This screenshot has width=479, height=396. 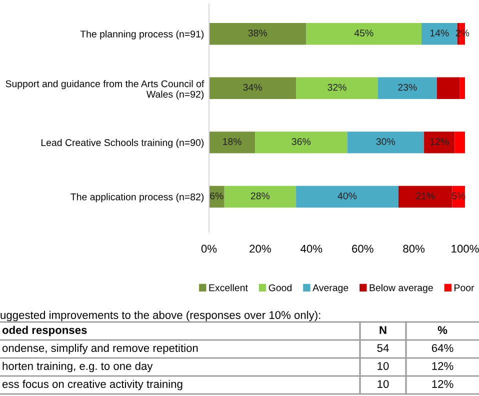 What do you see at coordinates (260, 248) in the screenshot?
I see `x-tick-label: 20%` at bounding box center [260, 248].